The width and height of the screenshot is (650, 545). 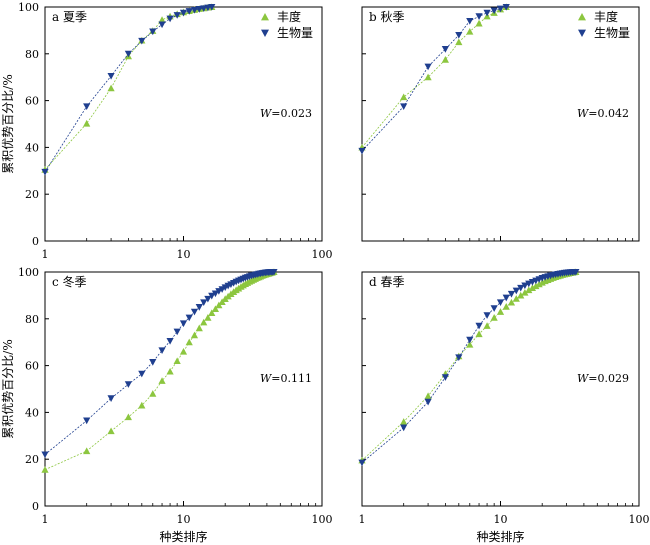 I want to click on panel-title: b 秋季, so click(x=387, y=17).